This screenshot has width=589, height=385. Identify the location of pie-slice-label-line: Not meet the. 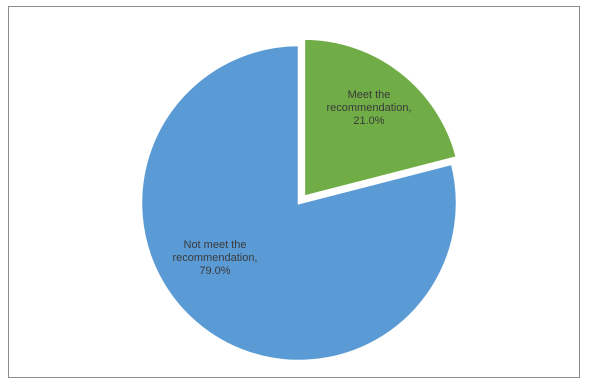
(215, 245).